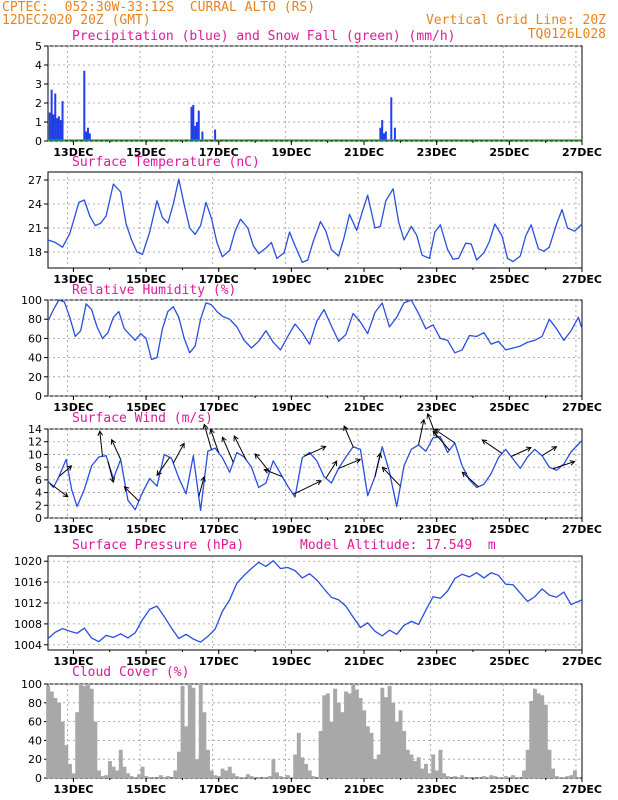 This screenshot has width=618, height=800. What do you see at coordinates (166, 162) in the screenshot?
I see `title-temperature: Surface Temperature (nC)` at bounding box center [166, 162].